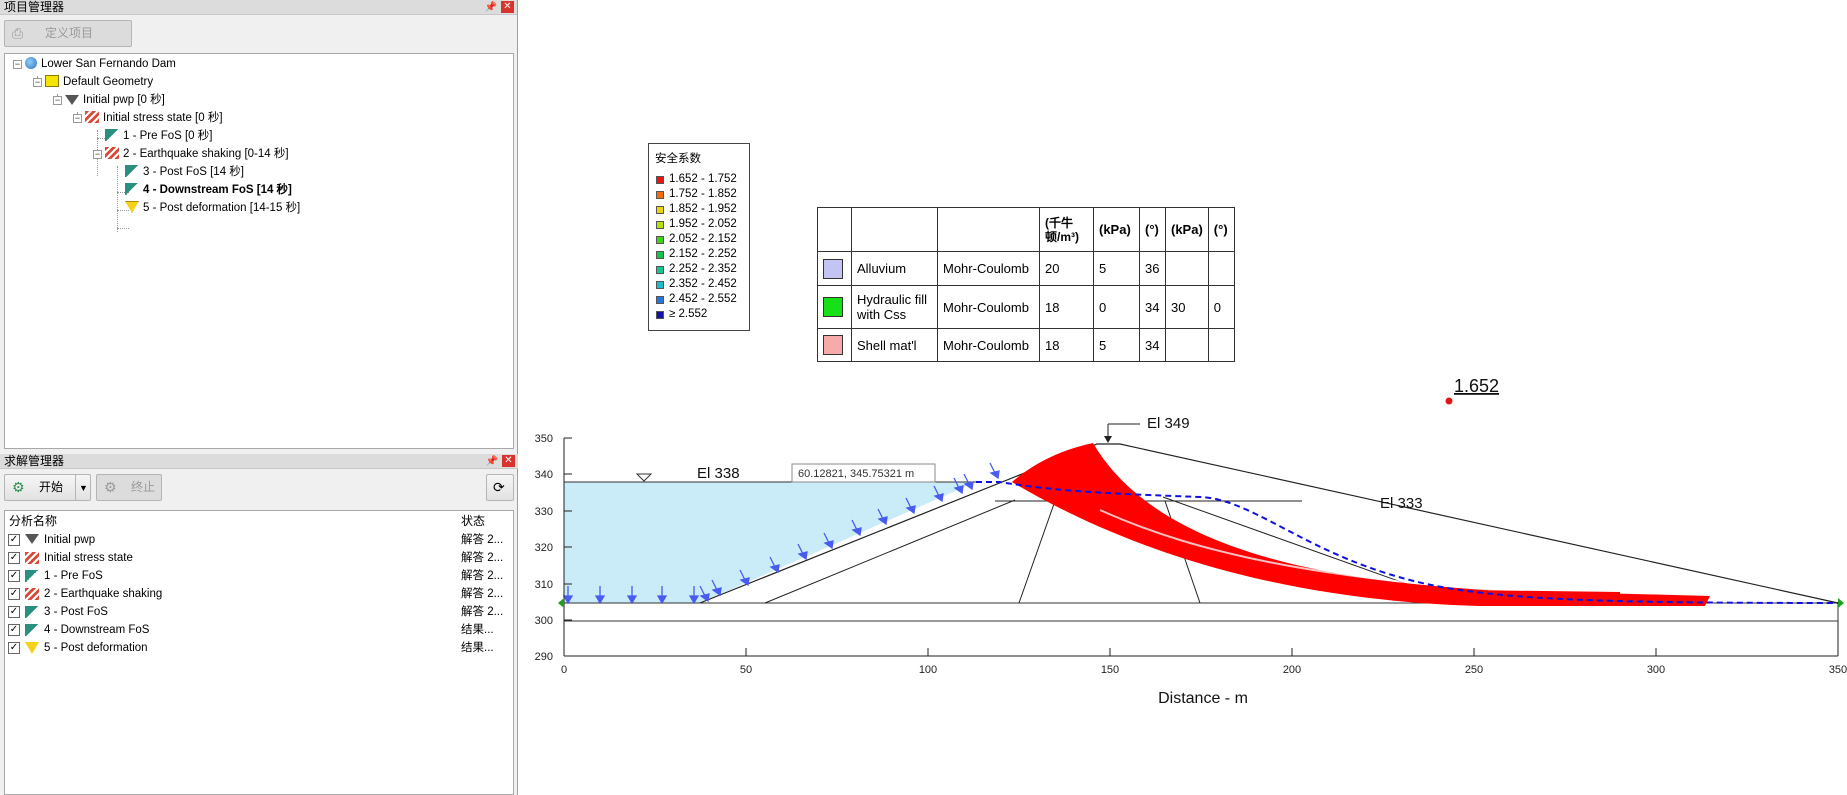 This screenshot has width=1847, height=795. I want to click on el-349-label: El 349, so click(1168, 423).